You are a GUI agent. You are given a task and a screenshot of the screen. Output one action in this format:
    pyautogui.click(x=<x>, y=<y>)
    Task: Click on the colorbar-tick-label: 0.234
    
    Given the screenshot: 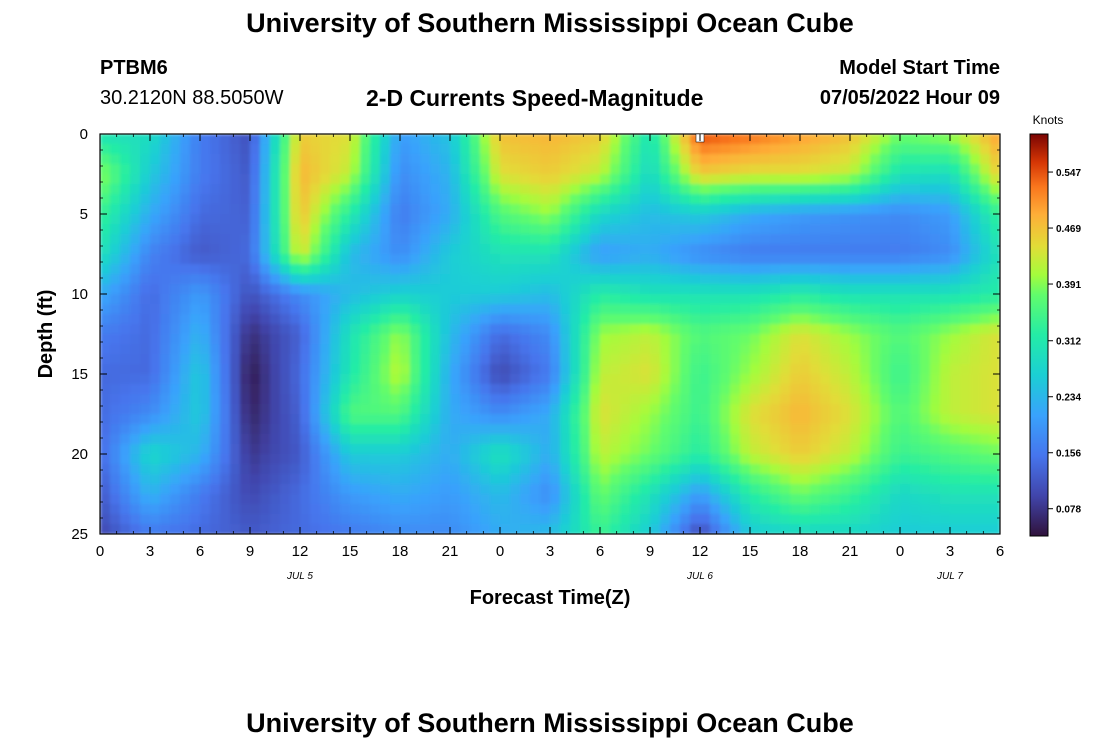 What is the action you would take?
    pyautogui.click(x=1068, y=398)
    